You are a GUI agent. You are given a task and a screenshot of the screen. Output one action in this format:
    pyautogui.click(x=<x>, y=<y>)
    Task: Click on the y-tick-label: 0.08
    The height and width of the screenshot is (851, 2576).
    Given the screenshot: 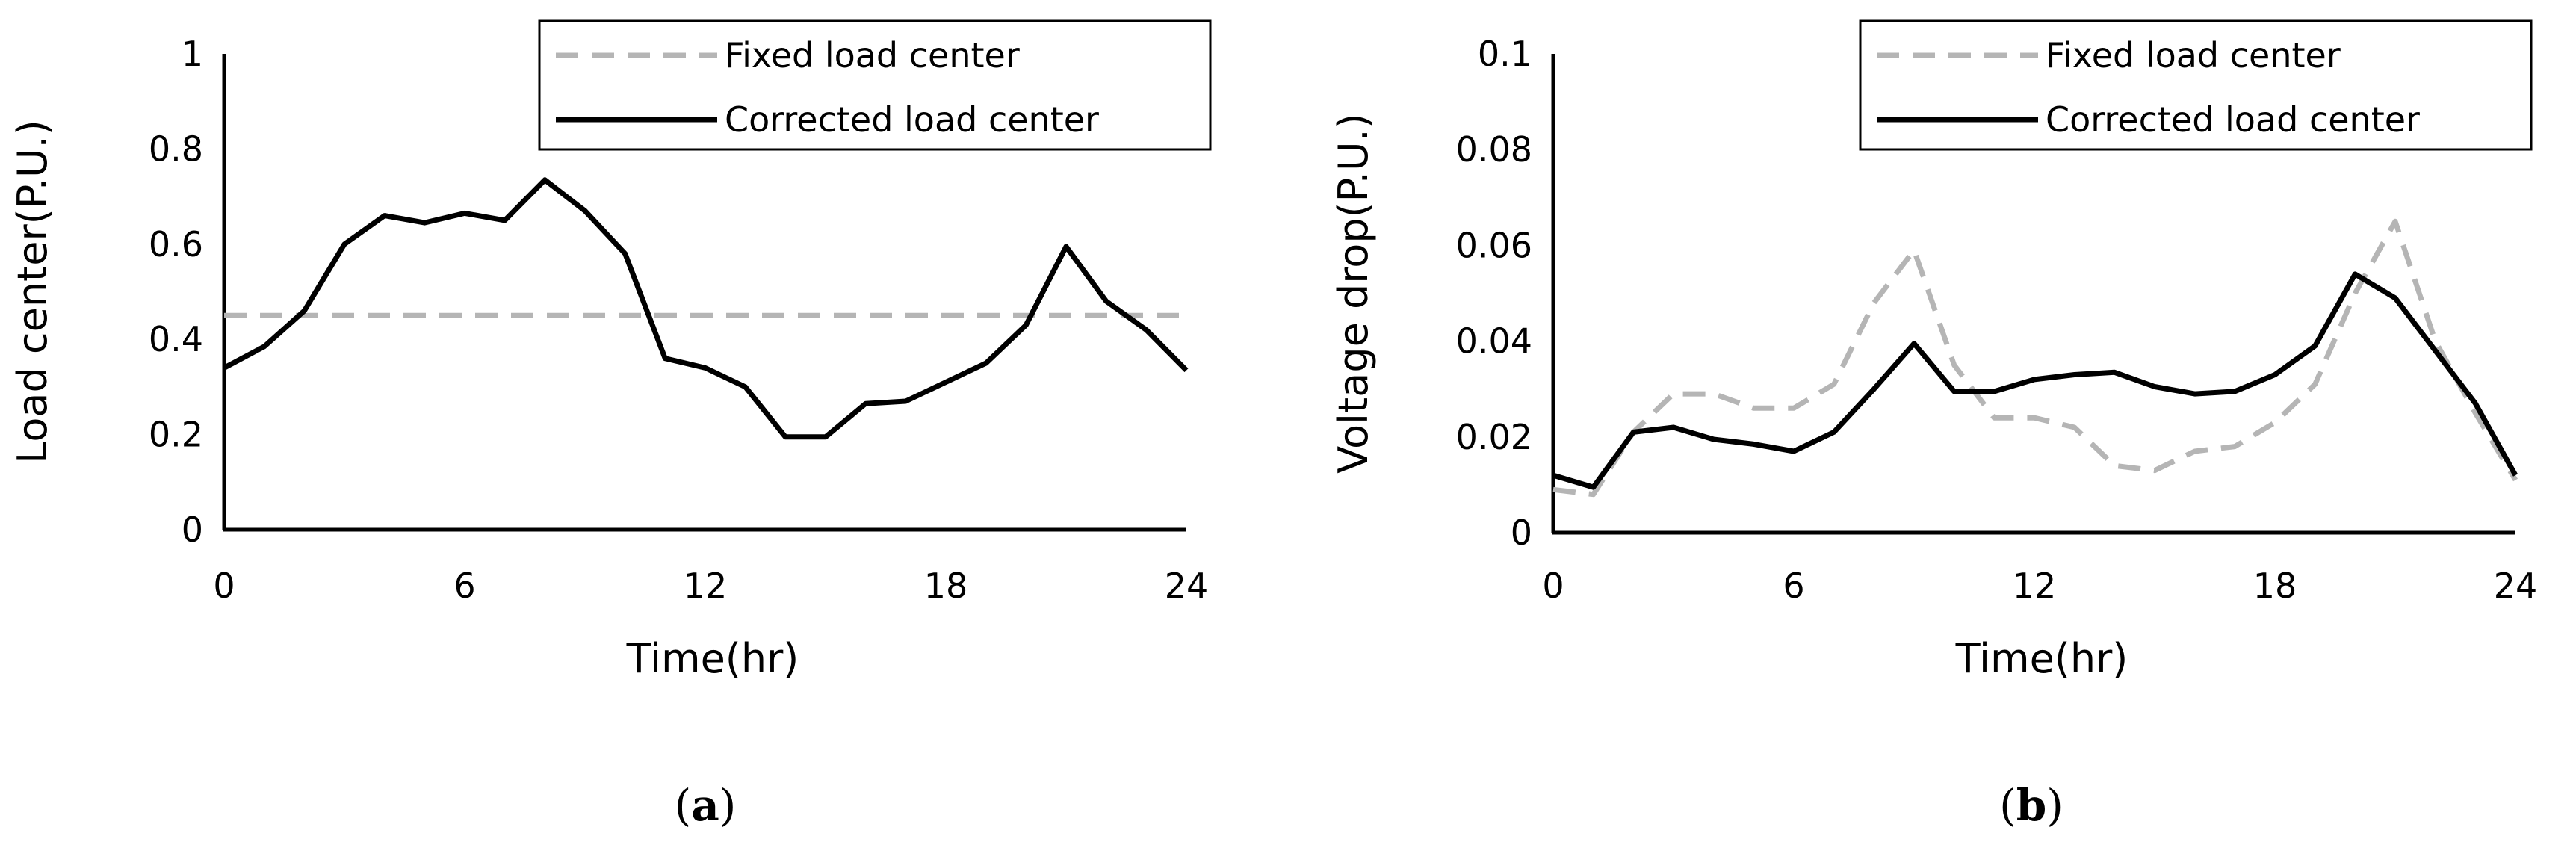 What is the action you would take?
    pyautogui.click(x=1494, y=149)
    